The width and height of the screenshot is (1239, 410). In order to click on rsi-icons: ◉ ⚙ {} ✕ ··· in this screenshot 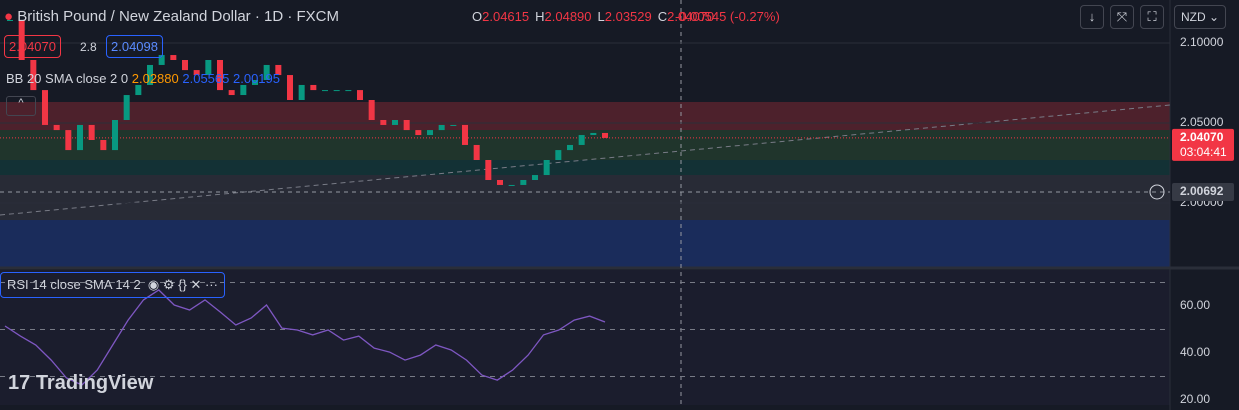, I will do `click(181, 284)`.